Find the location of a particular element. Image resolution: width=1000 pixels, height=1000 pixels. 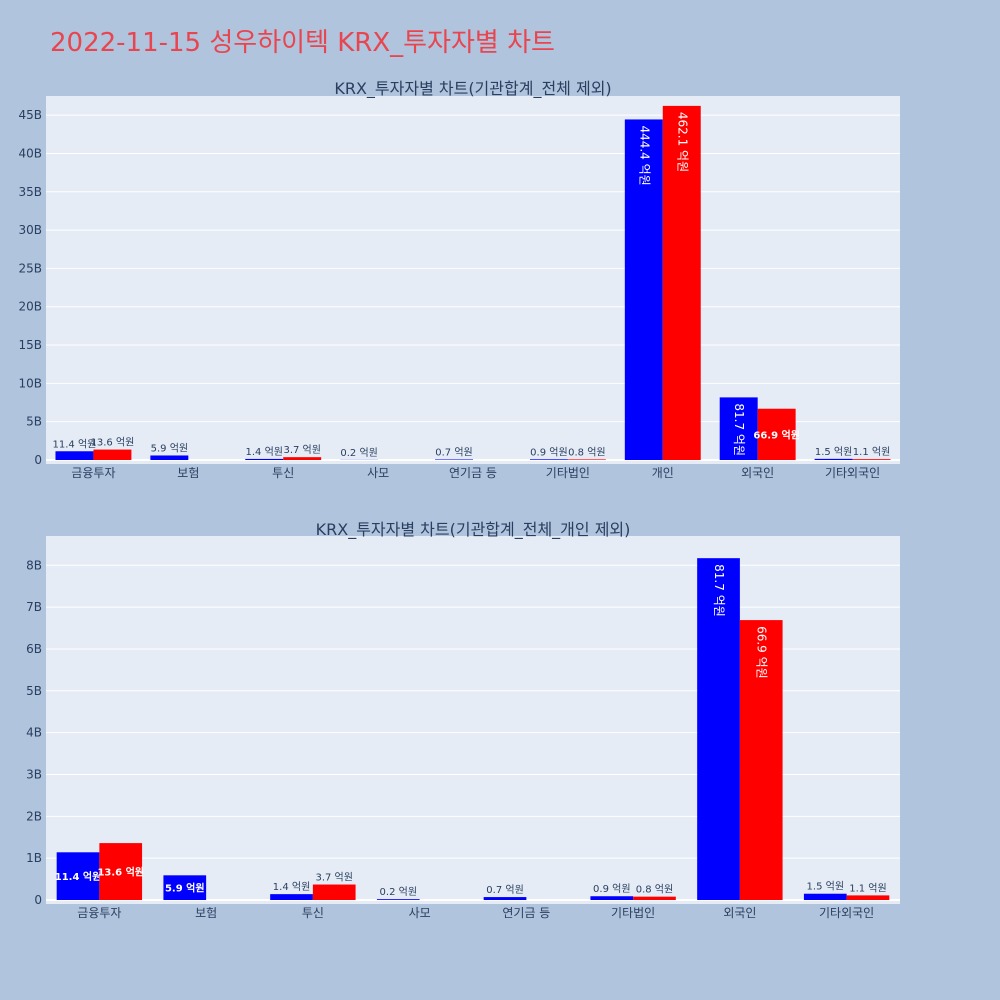

y-tick-label: 2B is located at coordinates (34, 816).